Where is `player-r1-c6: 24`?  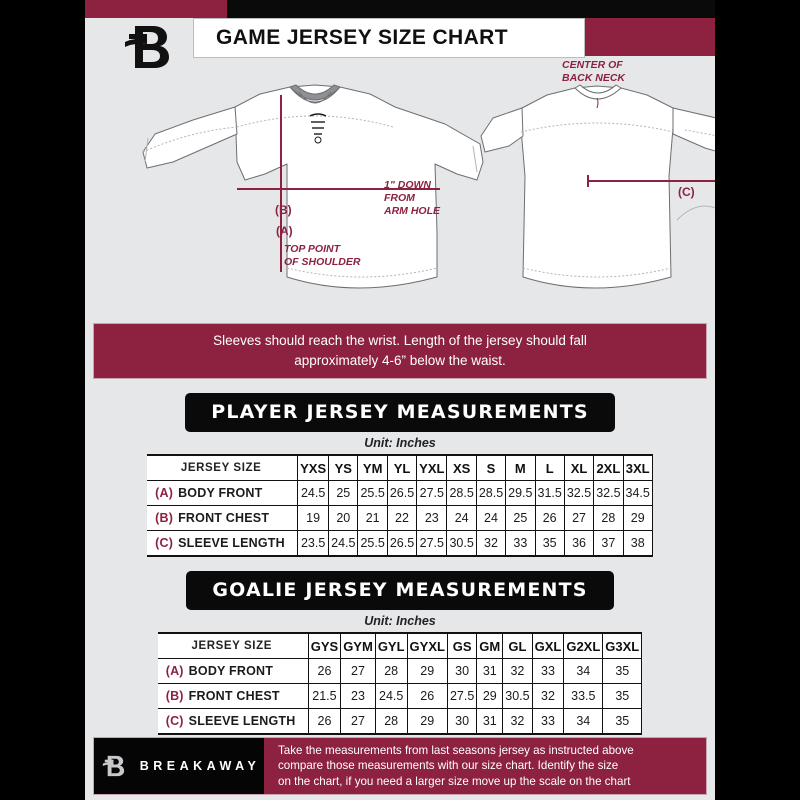
player-r1-c6: 24 is located at coordinates (491, 518).